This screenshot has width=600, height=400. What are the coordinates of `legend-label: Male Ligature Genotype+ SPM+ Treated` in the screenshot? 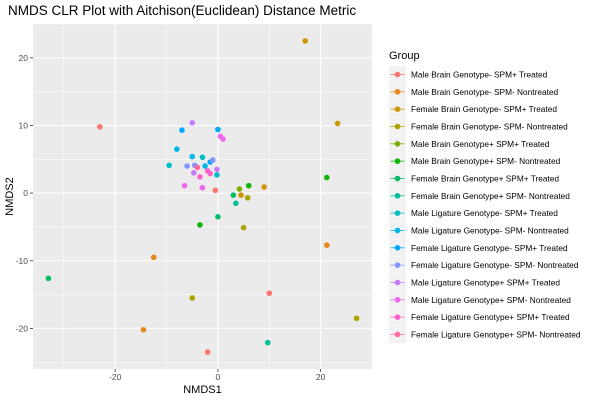 It's located at (485, 282).